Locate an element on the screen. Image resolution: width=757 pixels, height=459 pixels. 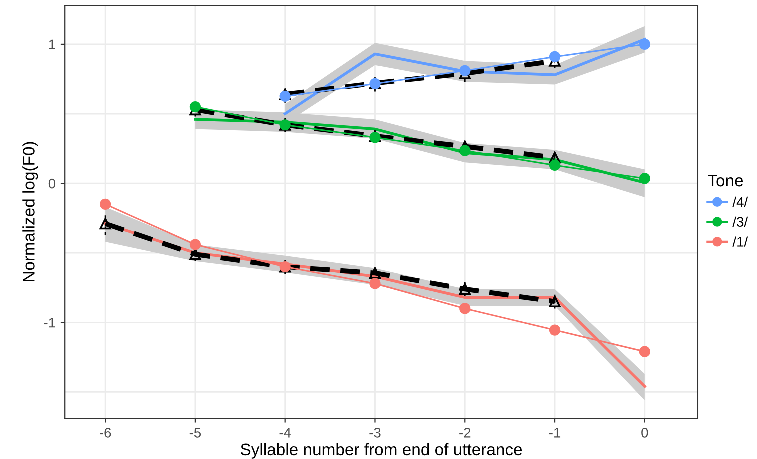
legend-label: /4/ is located at coordinates (740, 202).